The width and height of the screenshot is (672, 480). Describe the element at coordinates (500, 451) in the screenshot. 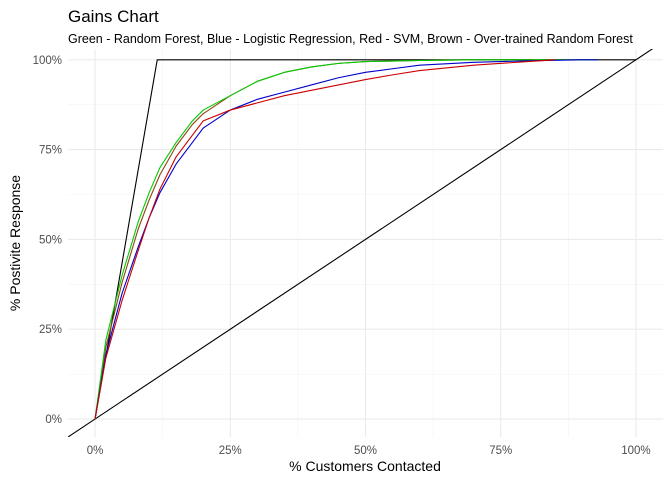

I see `x-tick-label: 75%` at that location.